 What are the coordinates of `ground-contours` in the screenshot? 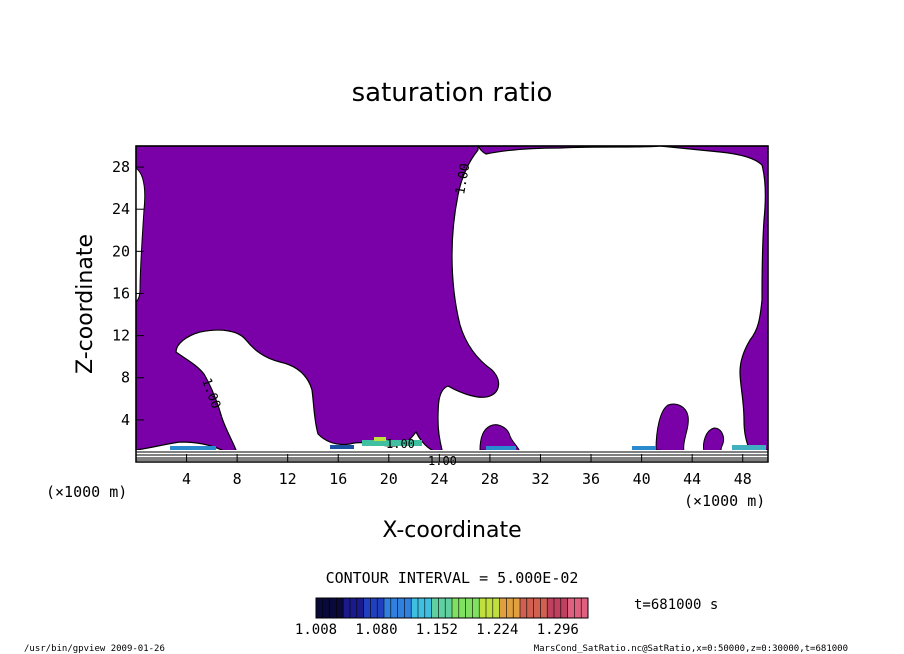 It's located at (452, 456).